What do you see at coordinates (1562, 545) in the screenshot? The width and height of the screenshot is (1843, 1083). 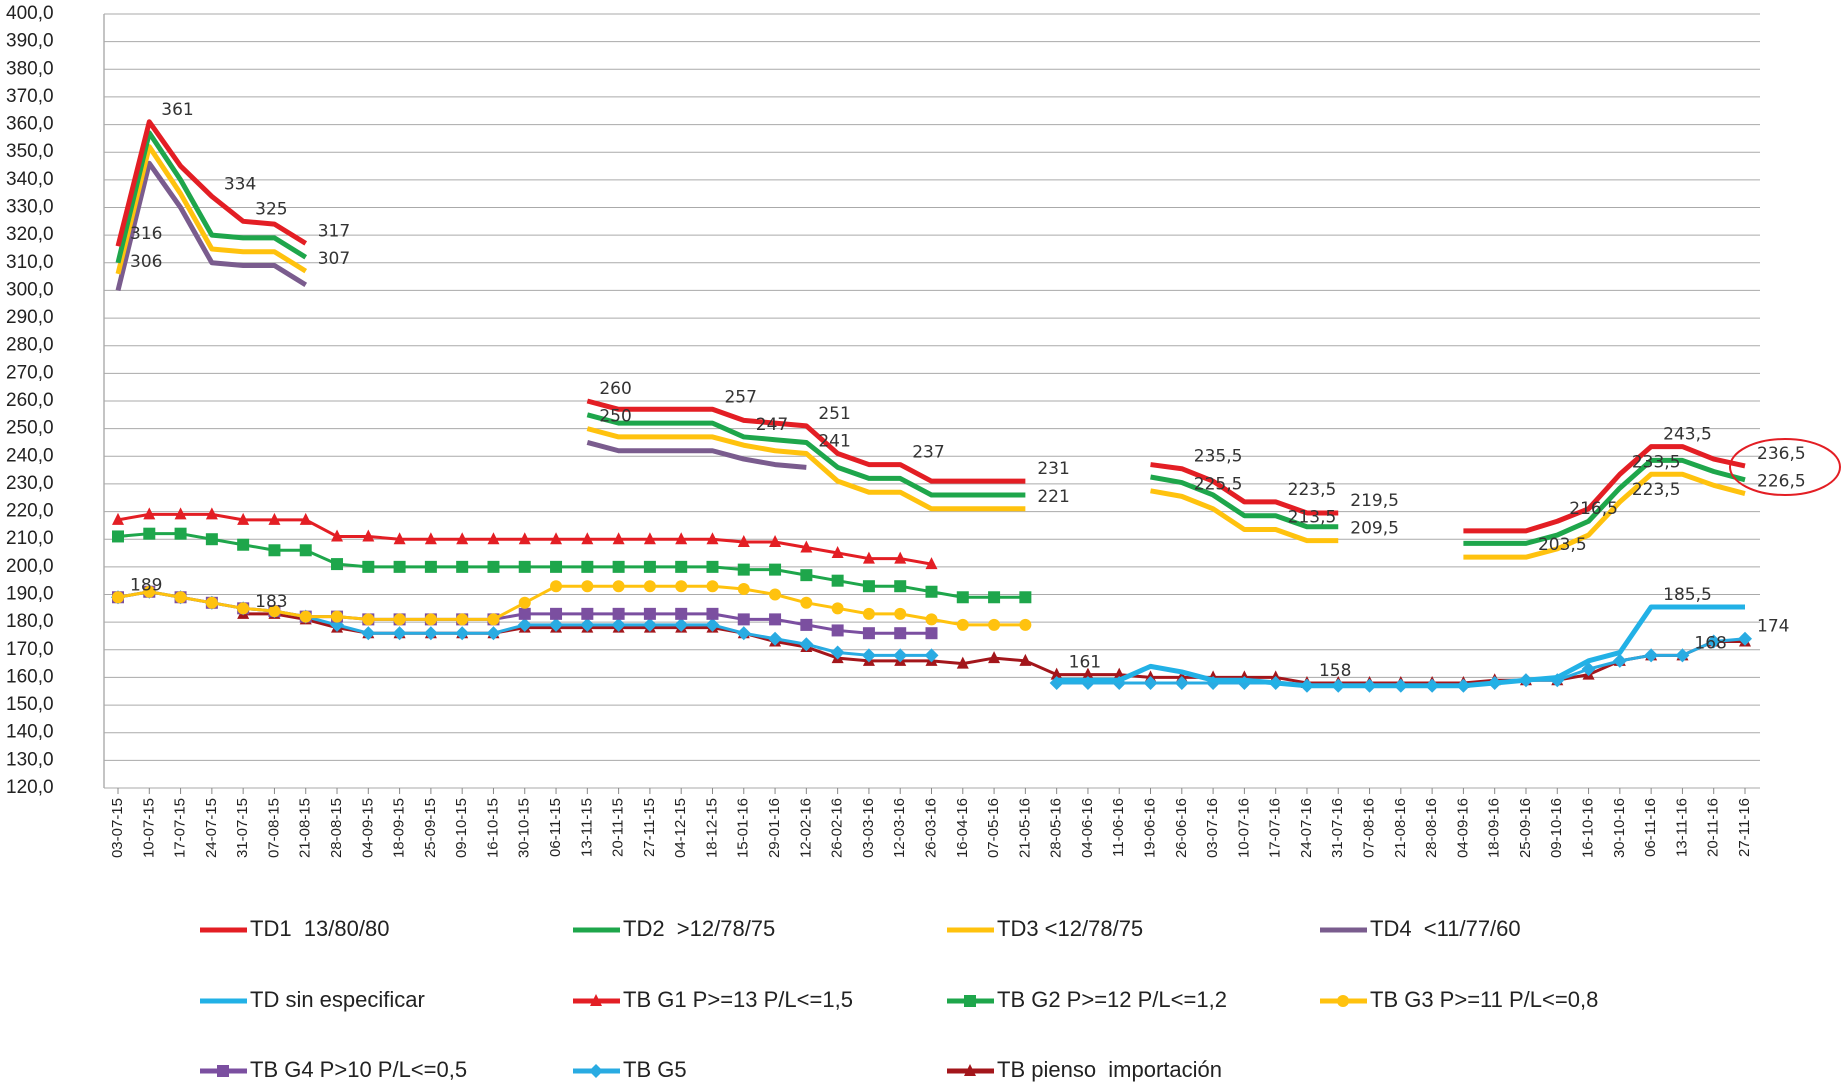 I see `data-label: 203,5` at bounding box center [1562, 545].